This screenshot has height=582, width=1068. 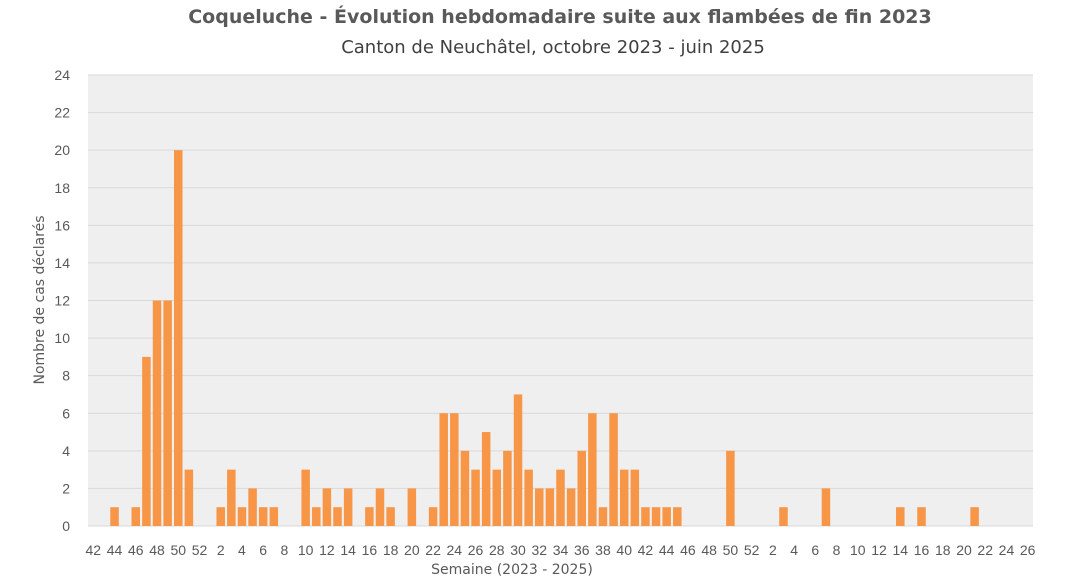 I want to click on x-tick-label: 40, so click(x=624, y=550).